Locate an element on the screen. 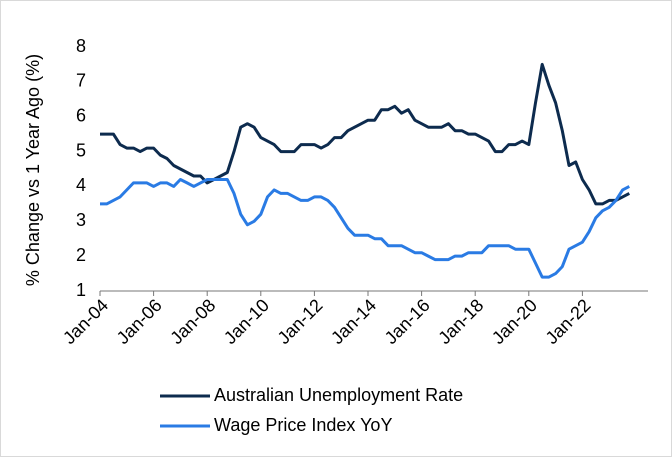 This screenshot has height=457, width=672. y-tick-label: 3 is located at coordinates (81, 220).